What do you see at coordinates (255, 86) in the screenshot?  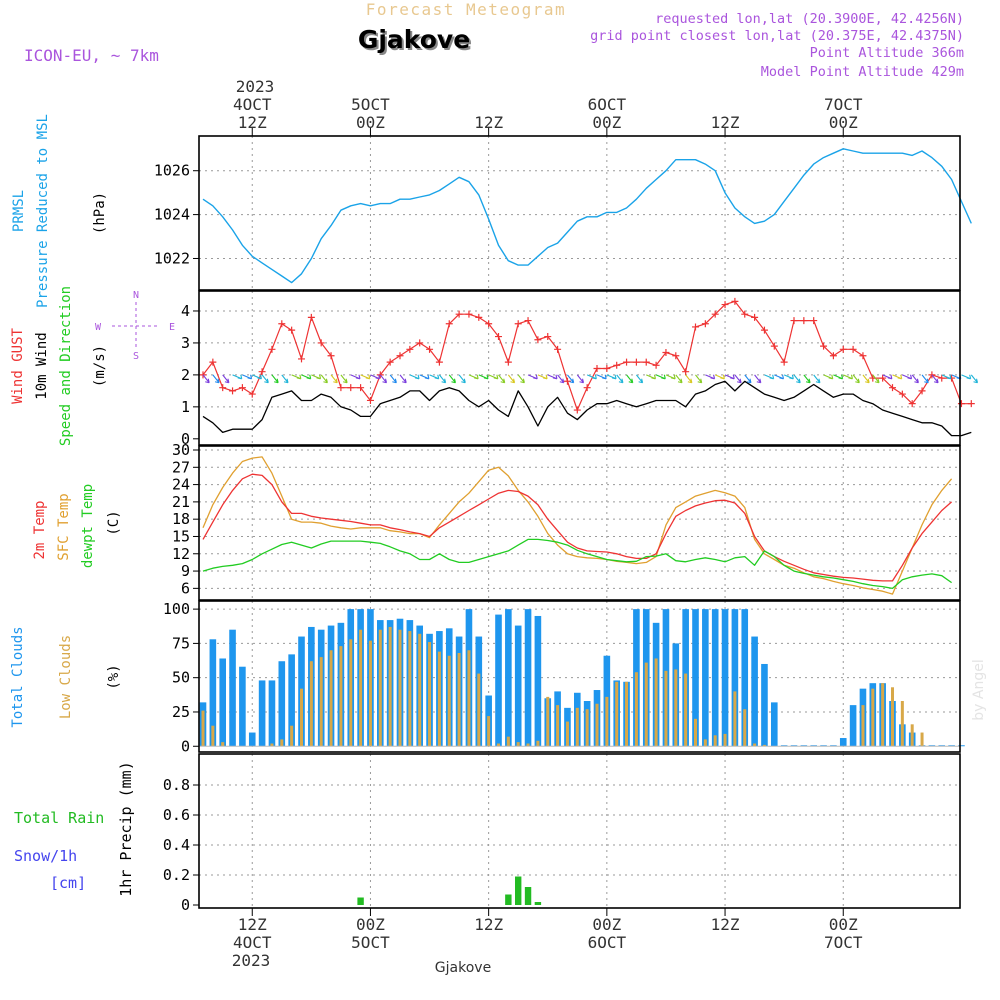 I see `top-year-label: 2023` at bounding box center [255, 86].